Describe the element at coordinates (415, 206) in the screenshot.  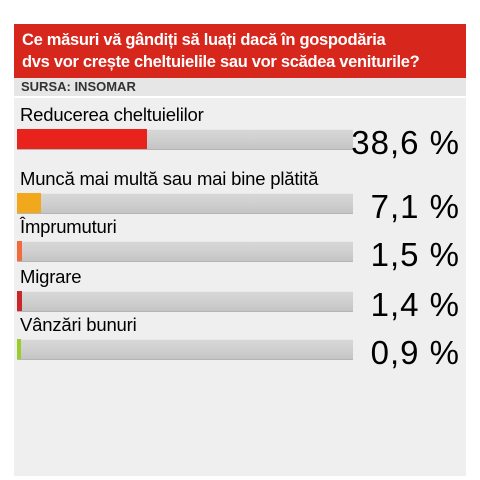
I see `bar-value-label: 7,1 %` at that location.